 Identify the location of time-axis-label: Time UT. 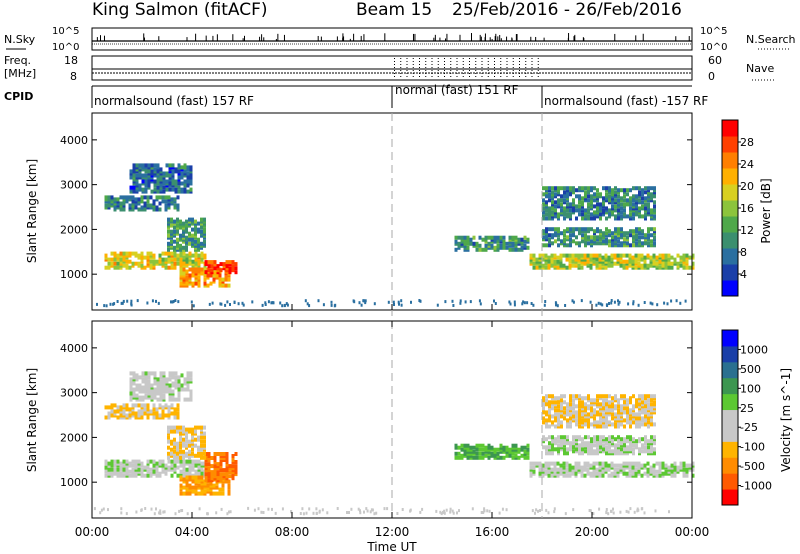
(391, 547).